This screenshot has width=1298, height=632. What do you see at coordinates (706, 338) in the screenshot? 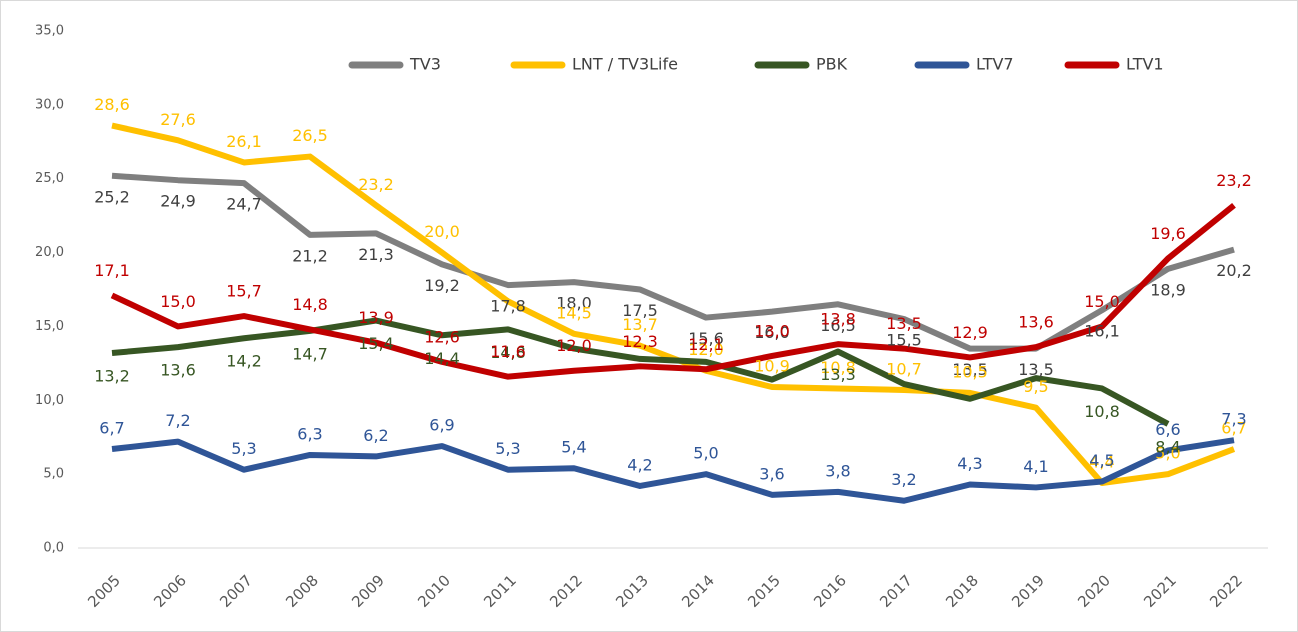
I see `data-label: 15,6` at bounding box center [706, 338].